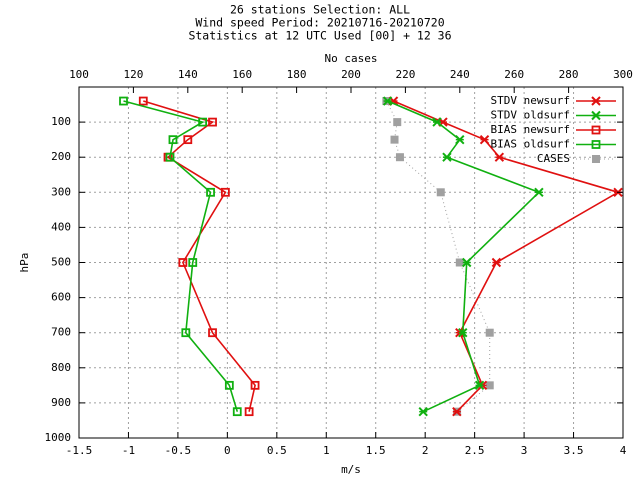 Image resolution: width=640 pixels, height=480 pixels. What do you see at coordinates (320, 10) in the screenshot?
I see `chart-title-line: 26 stations Selection: ALL` at bounding box center [320, 10].